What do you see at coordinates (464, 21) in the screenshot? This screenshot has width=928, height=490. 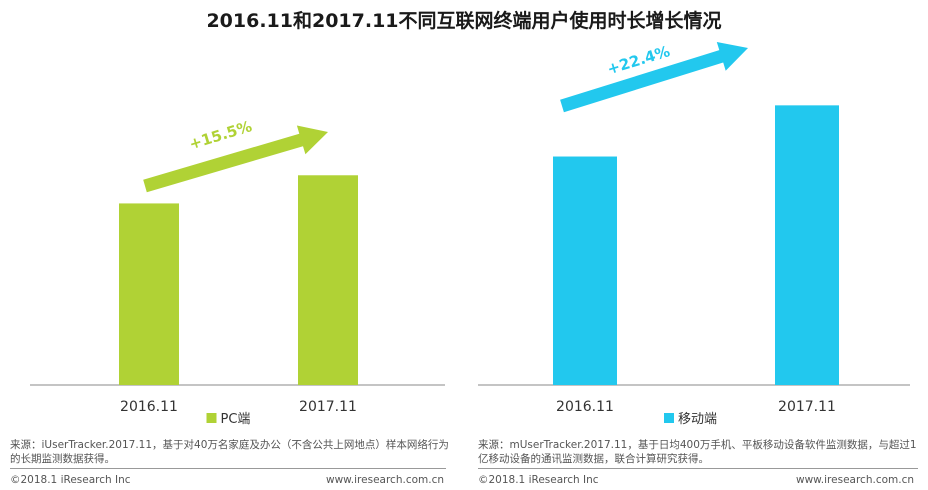 I see `chart-title: 2016.11和2017.11不同互联网终端用户使用时长增长情况` at bounding box center [464, 21].